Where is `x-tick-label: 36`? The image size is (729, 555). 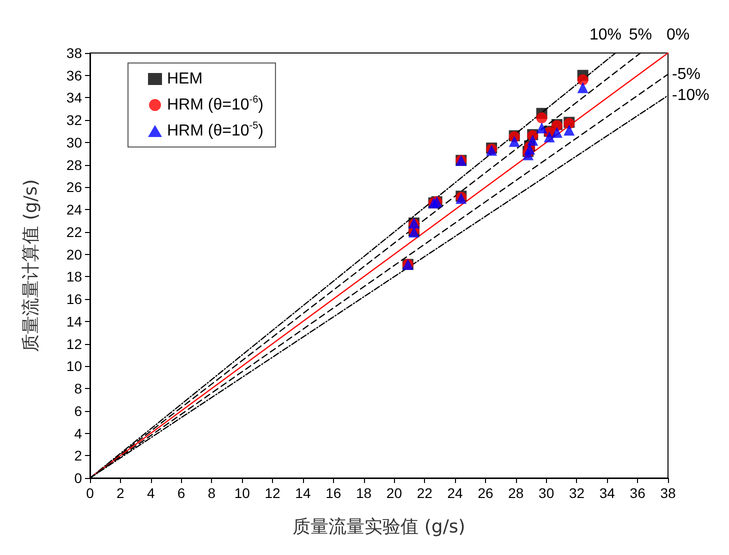
x-tick-label: 36 is located at coordinates (638, 493).